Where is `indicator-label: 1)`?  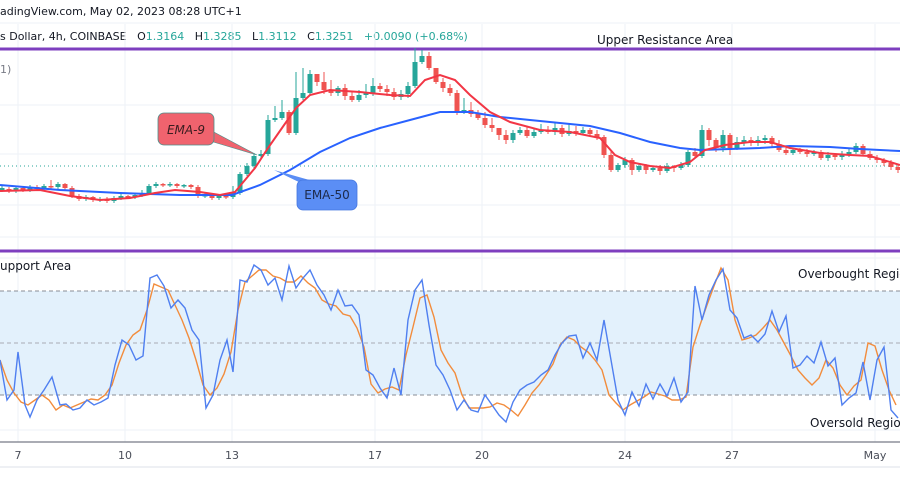 indicator-label: 1) is located at coordinates (5, 69).